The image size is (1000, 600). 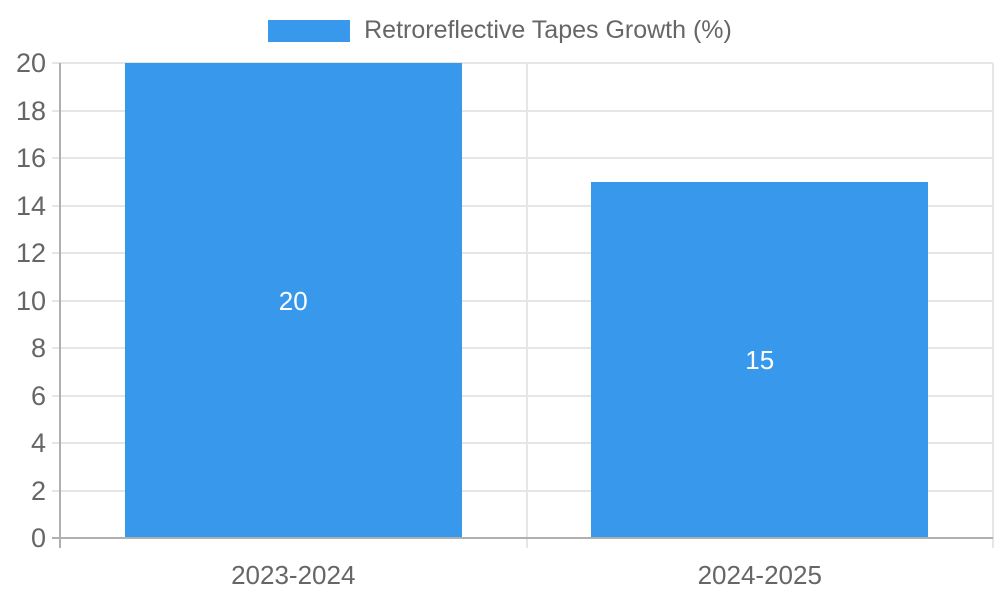 What do you see at coordinates (522, 538) in the screenshot?
I see `x-axis-line` at bounding box center [522, 538].